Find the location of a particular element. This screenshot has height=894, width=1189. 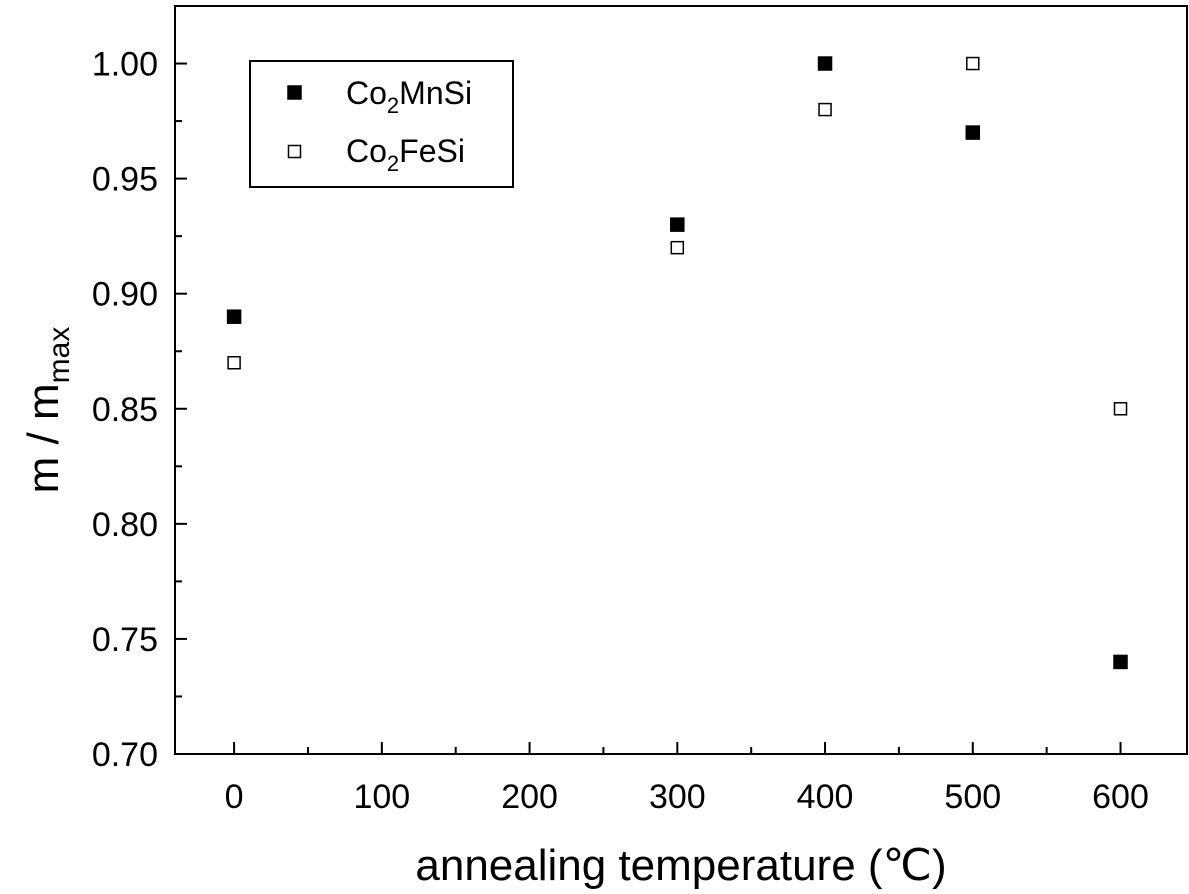

x-axis-ticks: 0 100 200 300 400 500 600 is located at coordinates (687, 779).